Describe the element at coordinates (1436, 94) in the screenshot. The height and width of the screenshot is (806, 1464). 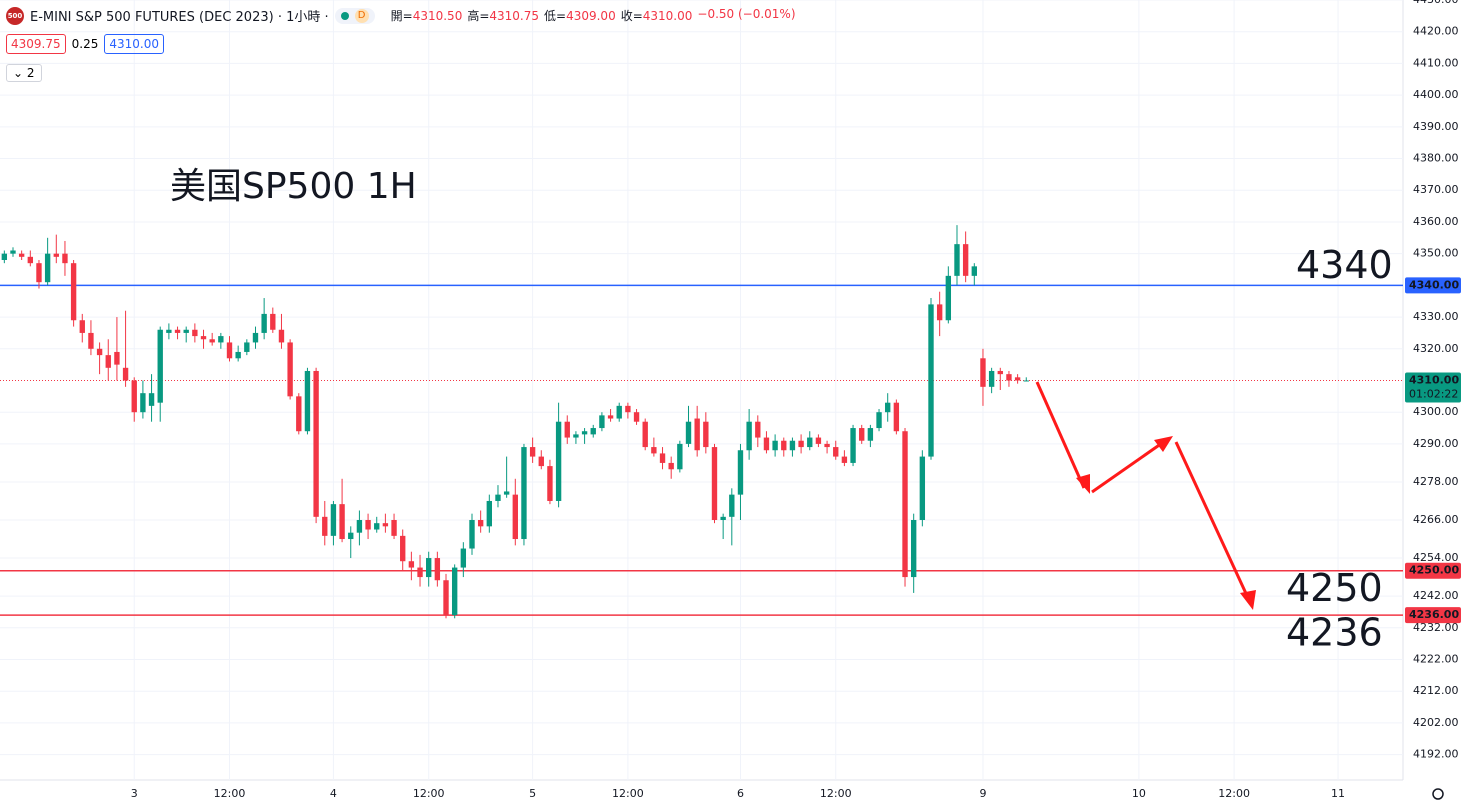
I see `y-tick-label: 4400.00` at that location.